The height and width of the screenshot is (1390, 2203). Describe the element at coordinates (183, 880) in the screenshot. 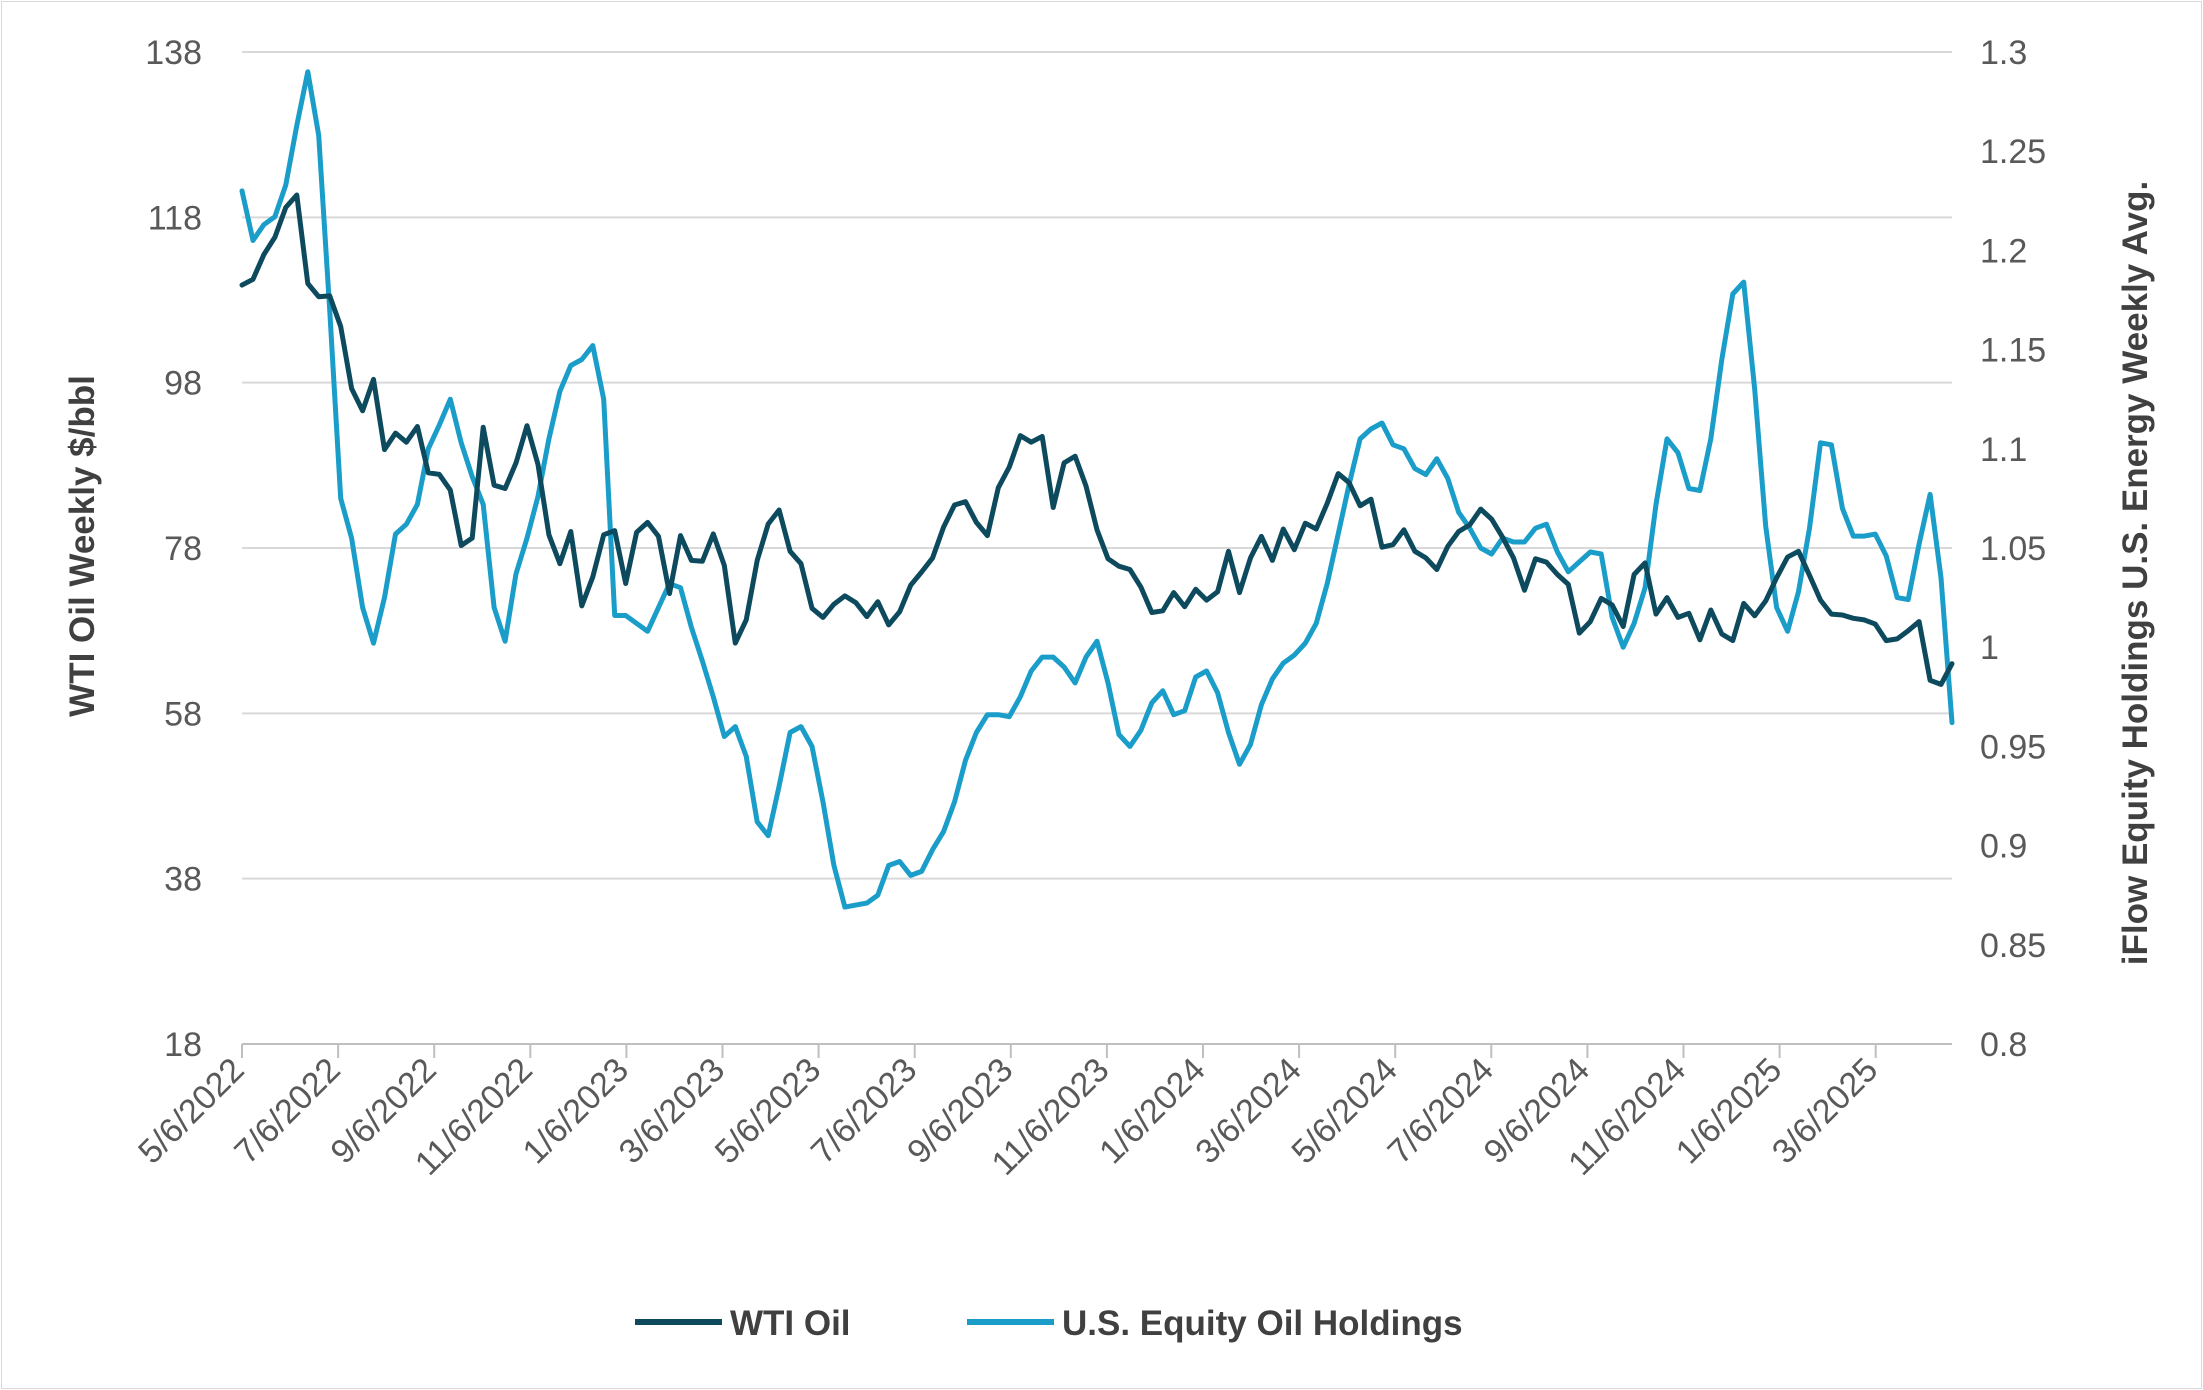

I see `left-y-tick-label: 38` at that location.